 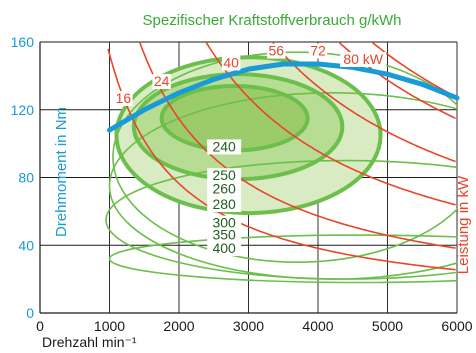 I want to click on bsfc-label: 240, so click(x=224, y=146).